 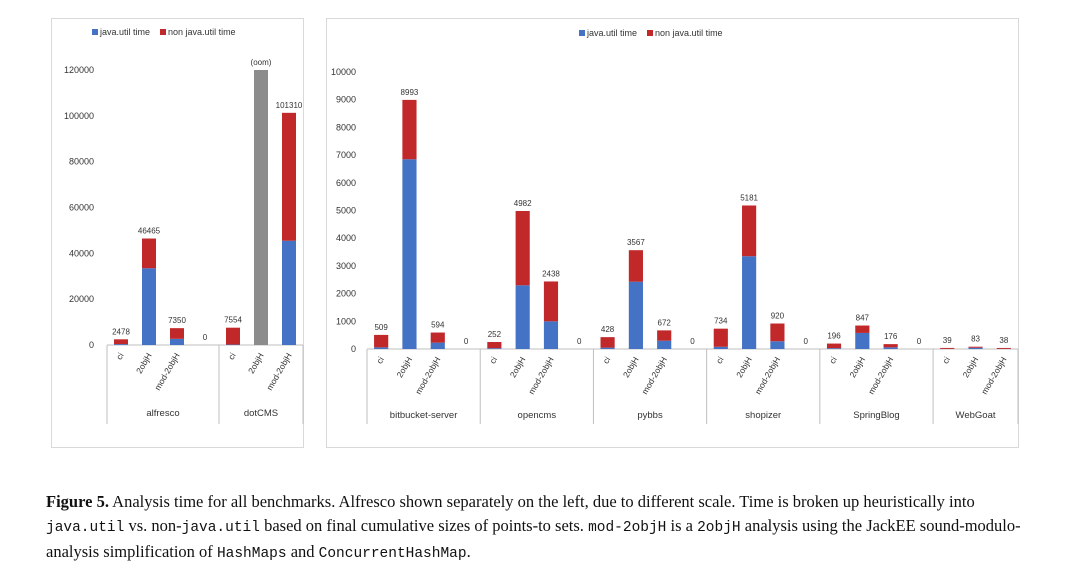 I want to click on caption-code: ConcurrentHashMap, so click(x=392, y=554).